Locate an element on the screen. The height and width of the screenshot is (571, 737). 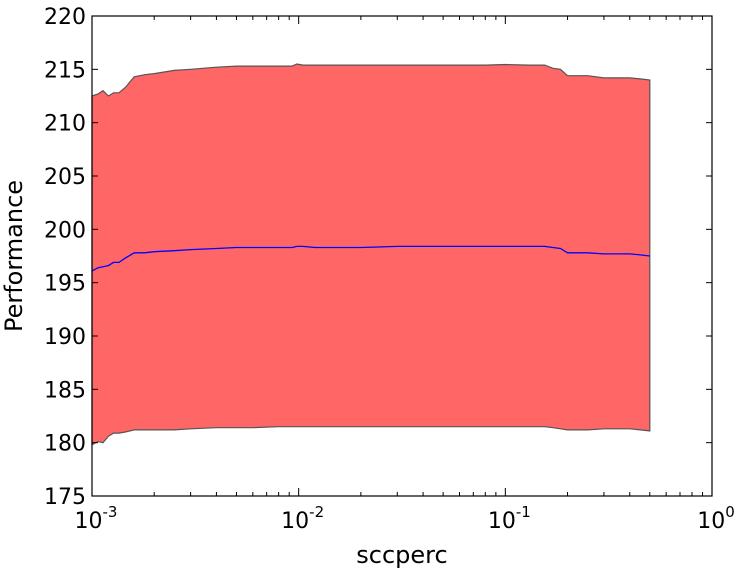
y-tick-label: 175 is located at coordinates (65, 497).